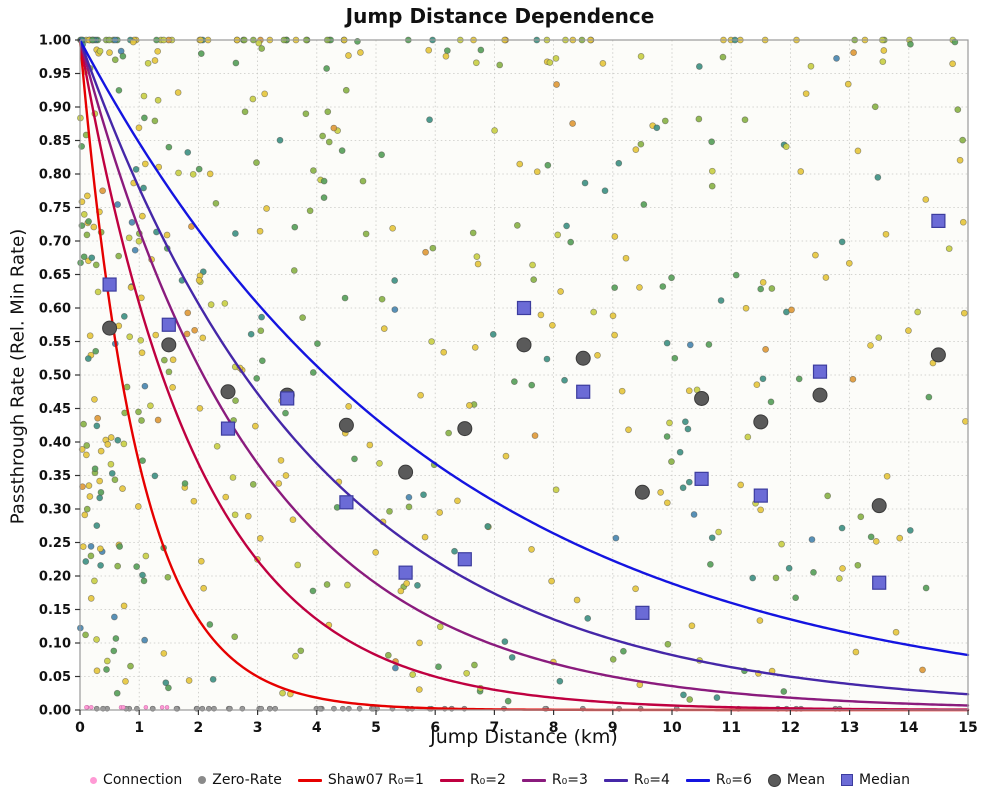 This screenshot has width=1000, height=800. Describe the element at coordinates (202, 780) in the screenshot. I see `legend-swatch-dot` at that location.